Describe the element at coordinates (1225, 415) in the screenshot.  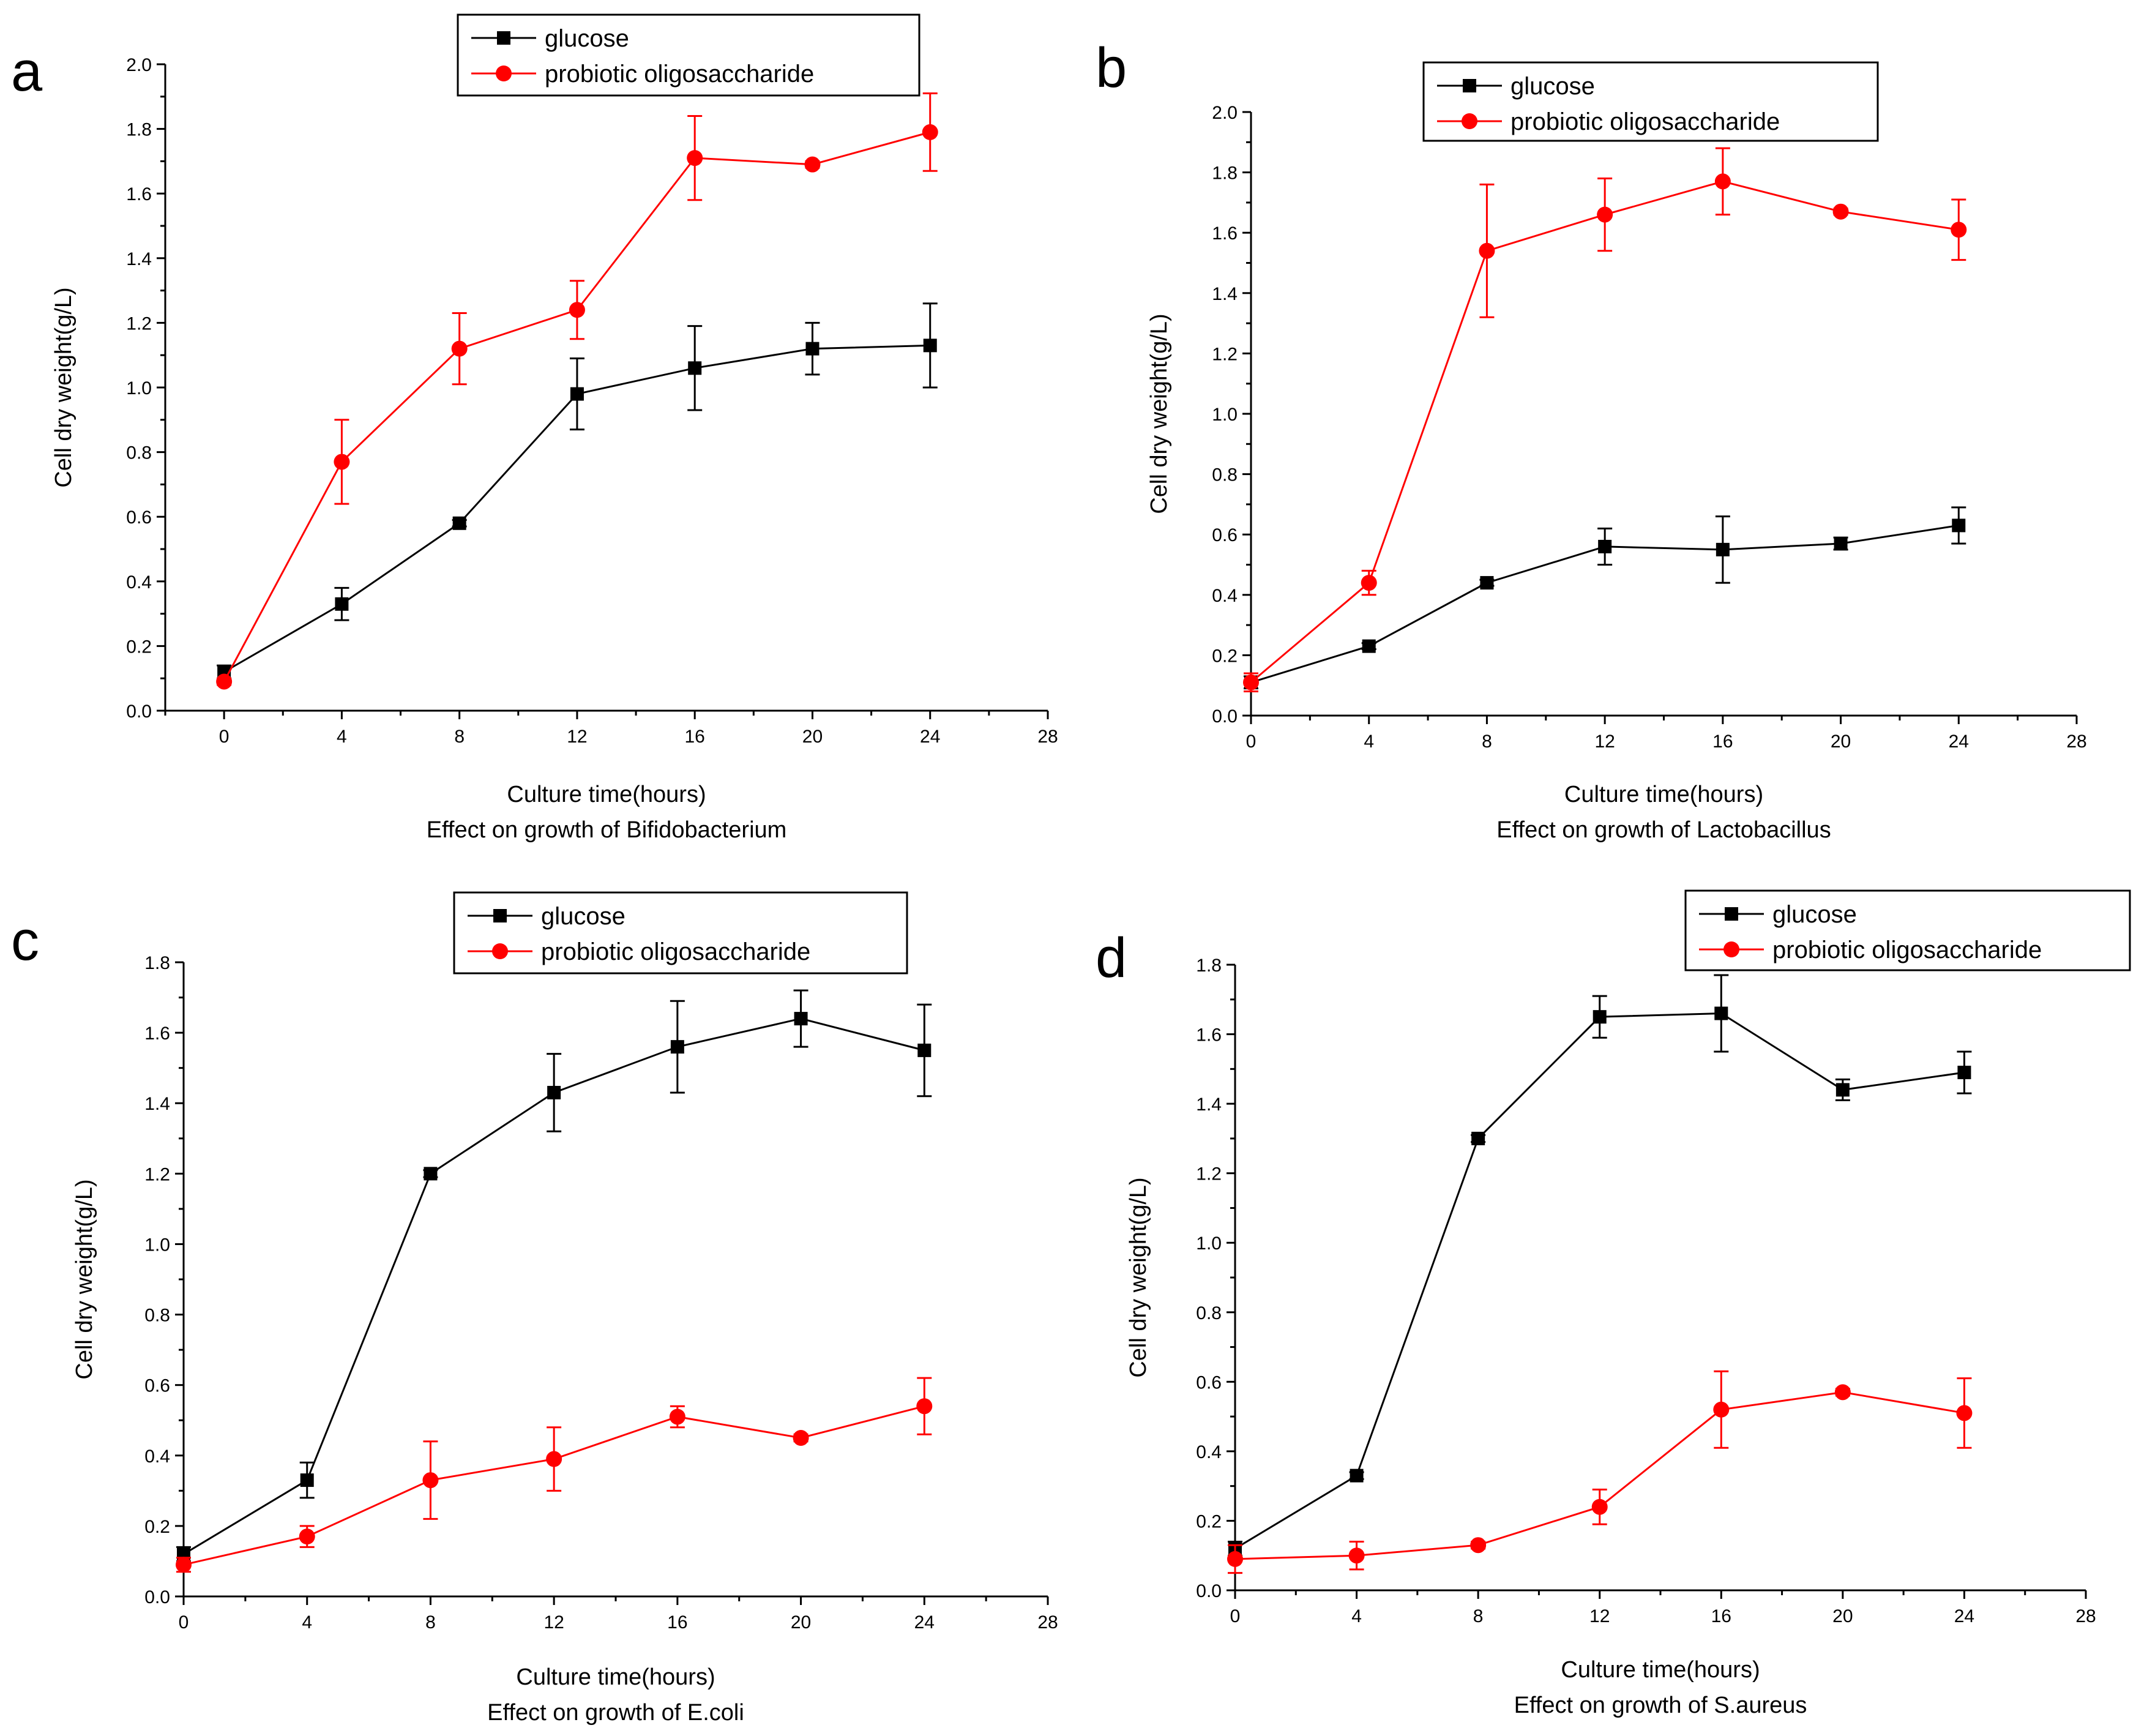
I see `y-tick-label: 1.0` at that location.